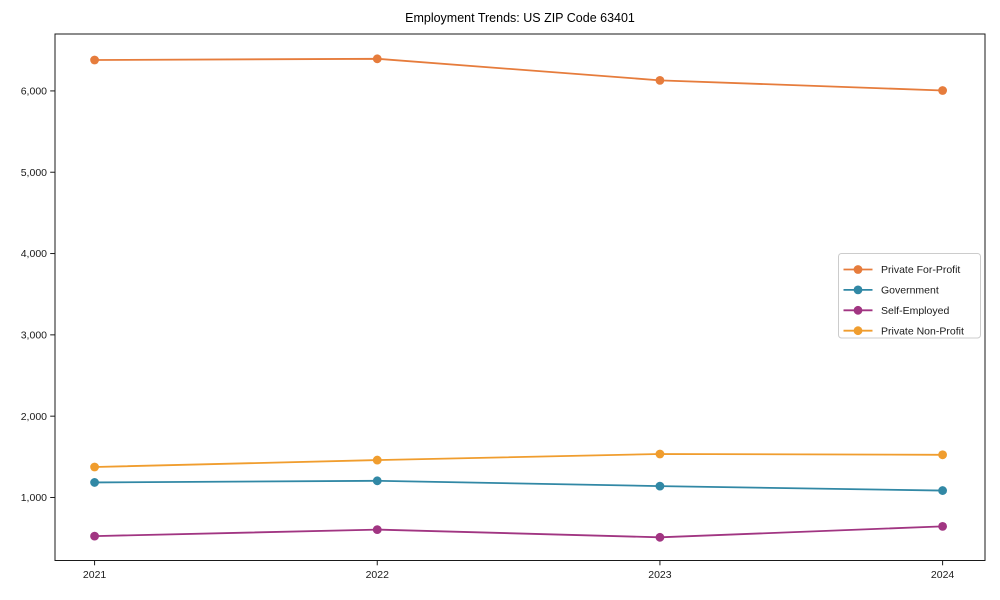 This screenshot has width=1000, height=600. Describe the element at coordinates (34, 336) in the screenshot. I see `y-tick-label: 3,000` at that location.